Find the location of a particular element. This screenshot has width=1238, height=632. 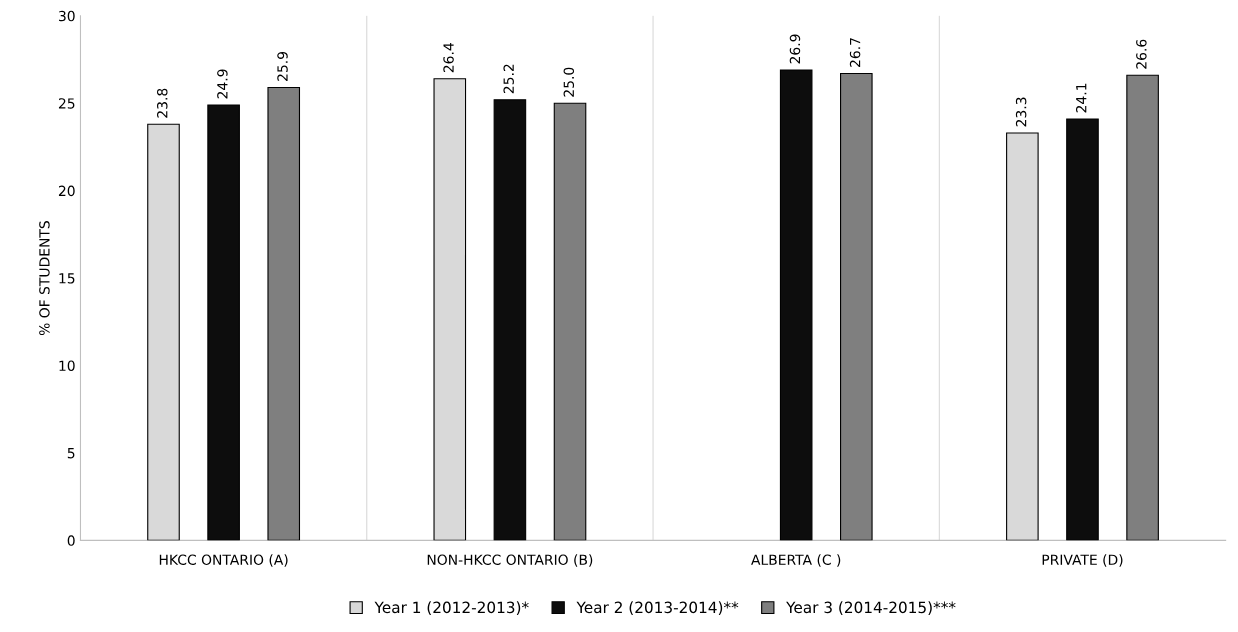

data-label: 23.8 is located at coordinates (162, 103).